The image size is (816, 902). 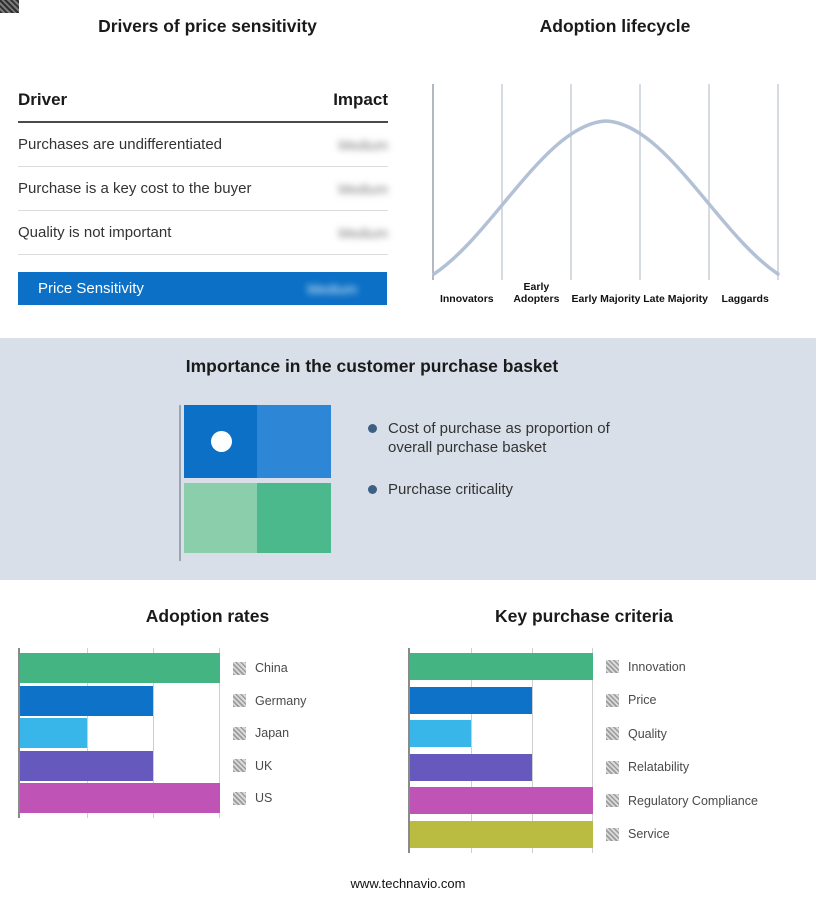 I want to click on column-header-driver: Driver, so click(x=43, y=99).